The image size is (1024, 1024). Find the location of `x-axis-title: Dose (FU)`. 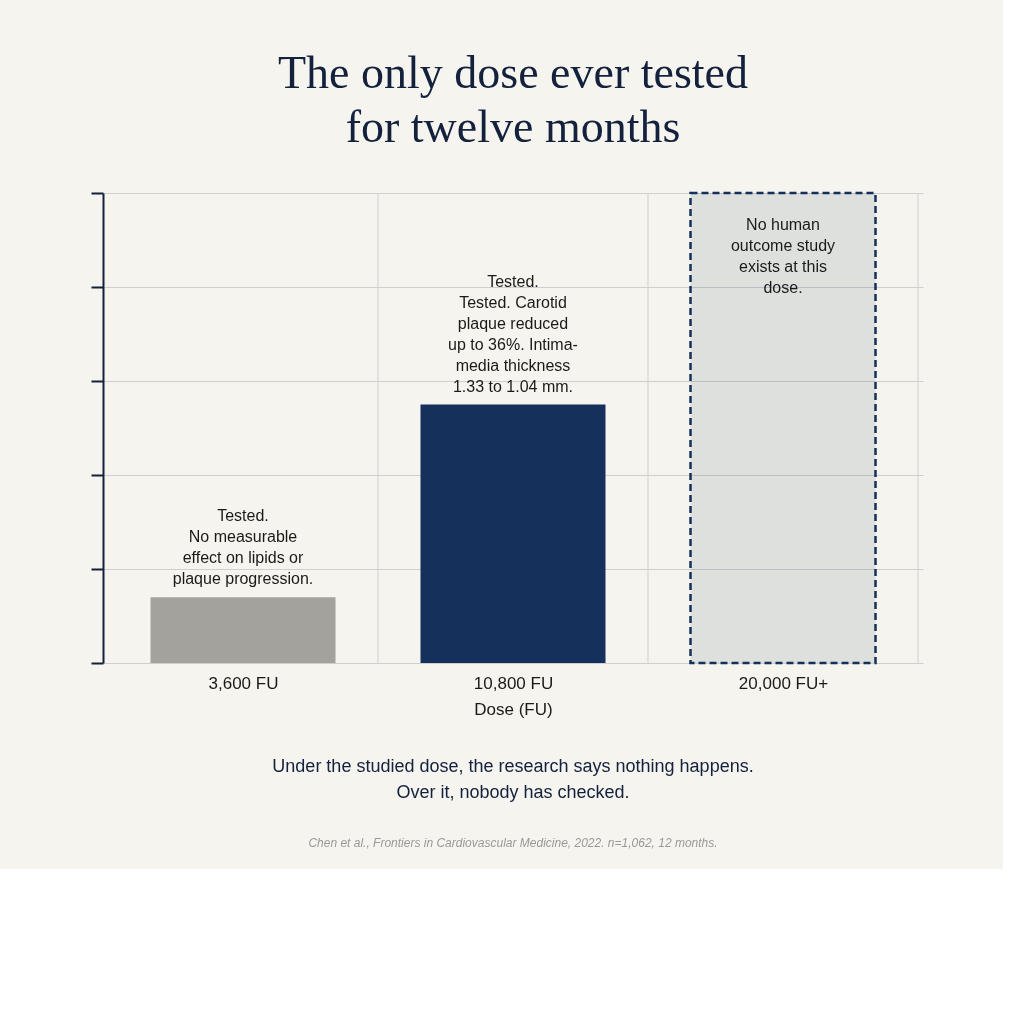

x-axis-title: Dose (FU) is located at coordinates (513, 709).